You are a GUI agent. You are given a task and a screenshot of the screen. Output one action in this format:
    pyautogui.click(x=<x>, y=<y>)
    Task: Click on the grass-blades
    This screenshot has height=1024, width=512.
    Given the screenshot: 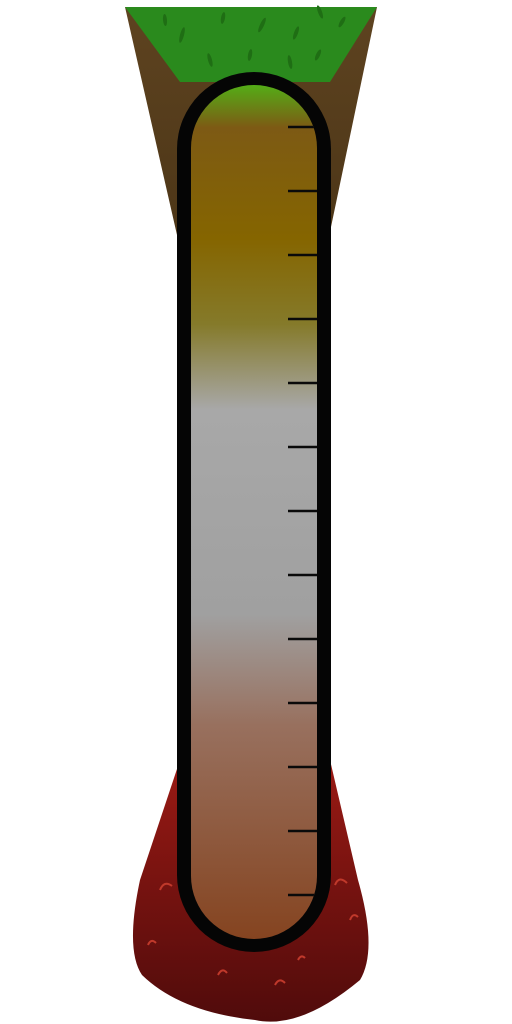 What is the action you would take?
    pyautogui.click(x=254, y=37)
    